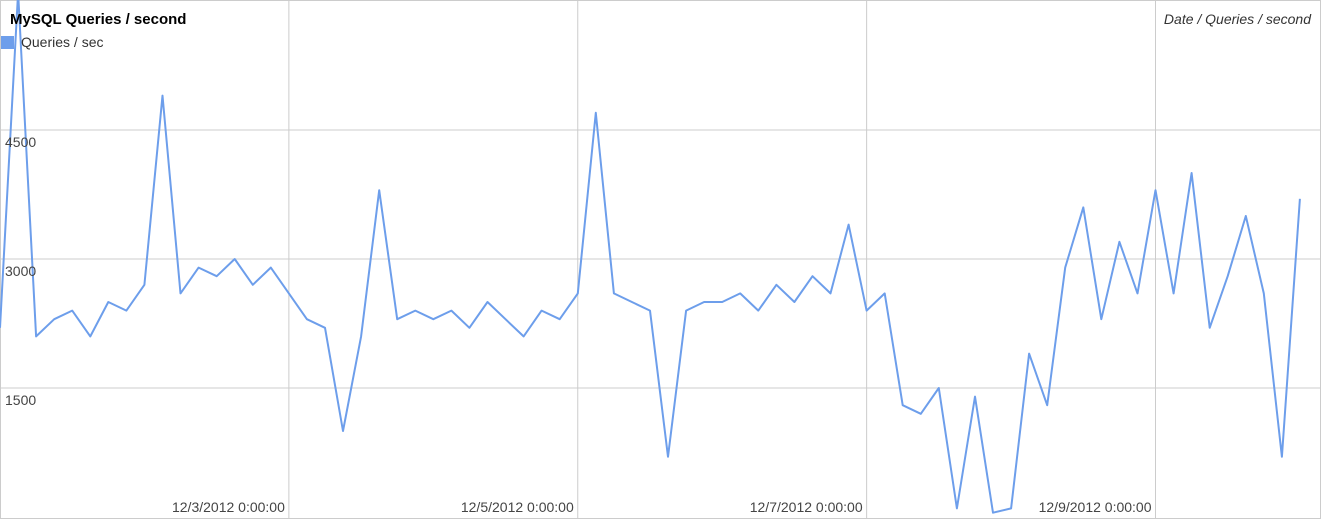  I want to click on chart-title: MySQL Queries / second, so click(98, 19).